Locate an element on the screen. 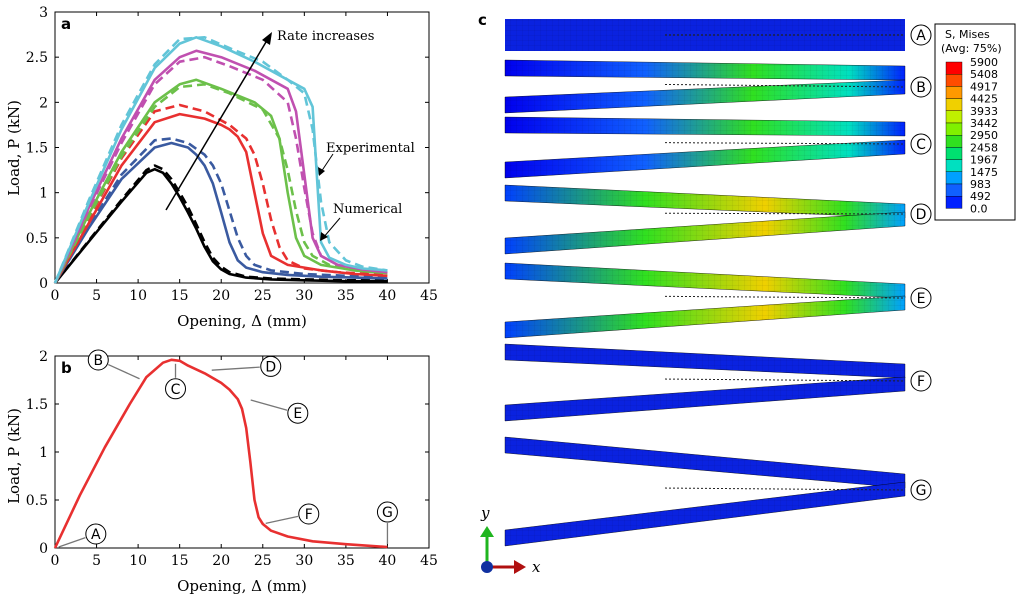 This screenshot has height=600, width=1022. state-label: G is located at coordinates (921, 491).